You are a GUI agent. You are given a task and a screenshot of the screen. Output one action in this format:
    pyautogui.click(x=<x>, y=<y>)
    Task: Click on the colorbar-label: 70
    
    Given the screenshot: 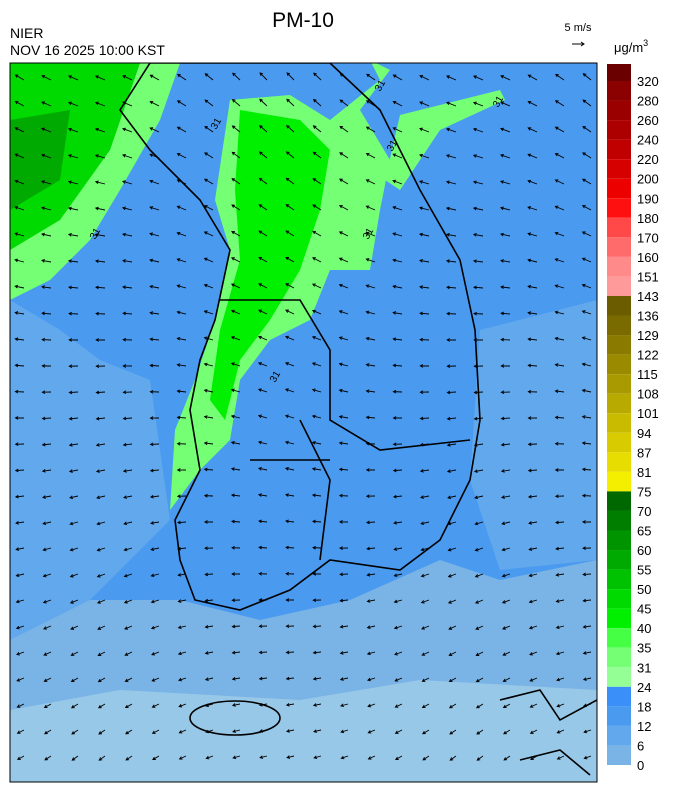 What is the action you would take?
    pyautogui.click(x=644, y=511)
    